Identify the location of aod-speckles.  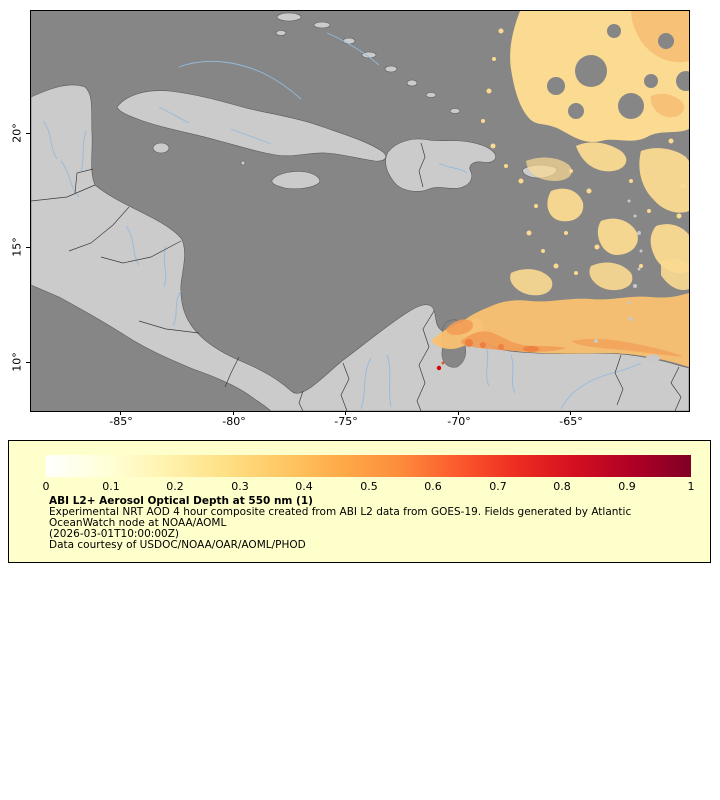
(583, 151).